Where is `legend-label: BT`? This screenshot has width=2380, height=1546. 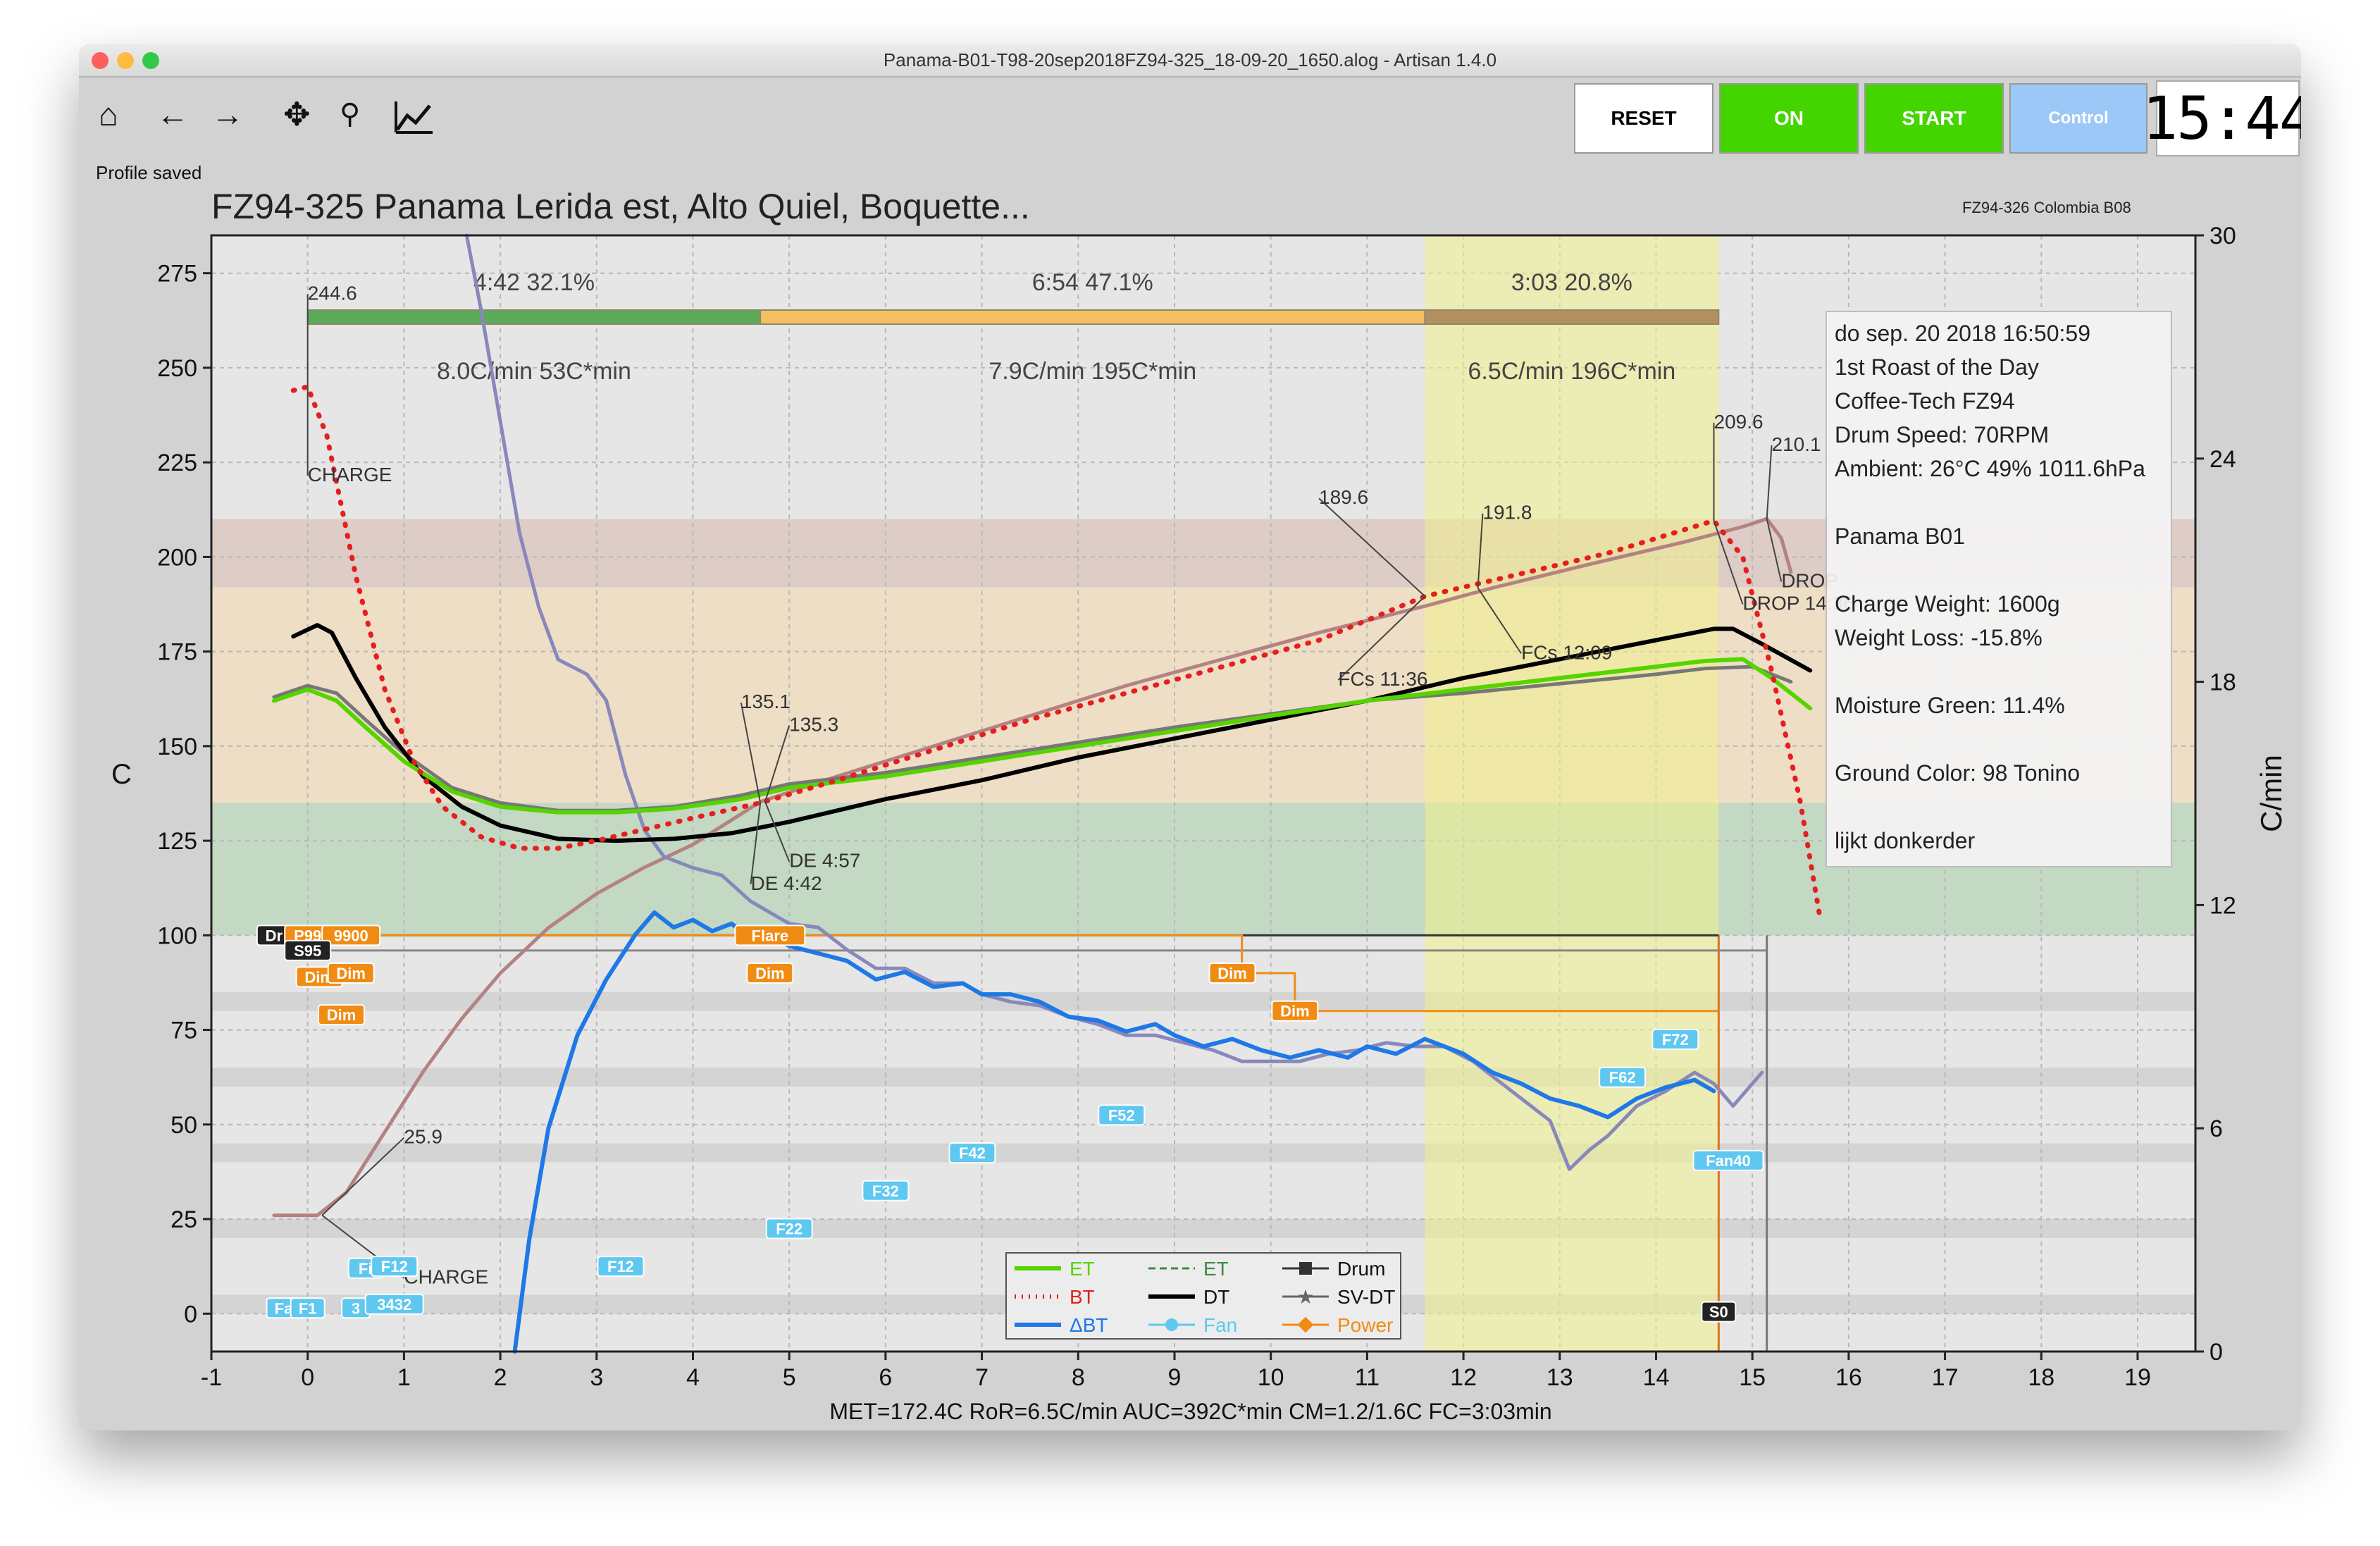
legend-label: BT is located at coordinates (1082, 1297).